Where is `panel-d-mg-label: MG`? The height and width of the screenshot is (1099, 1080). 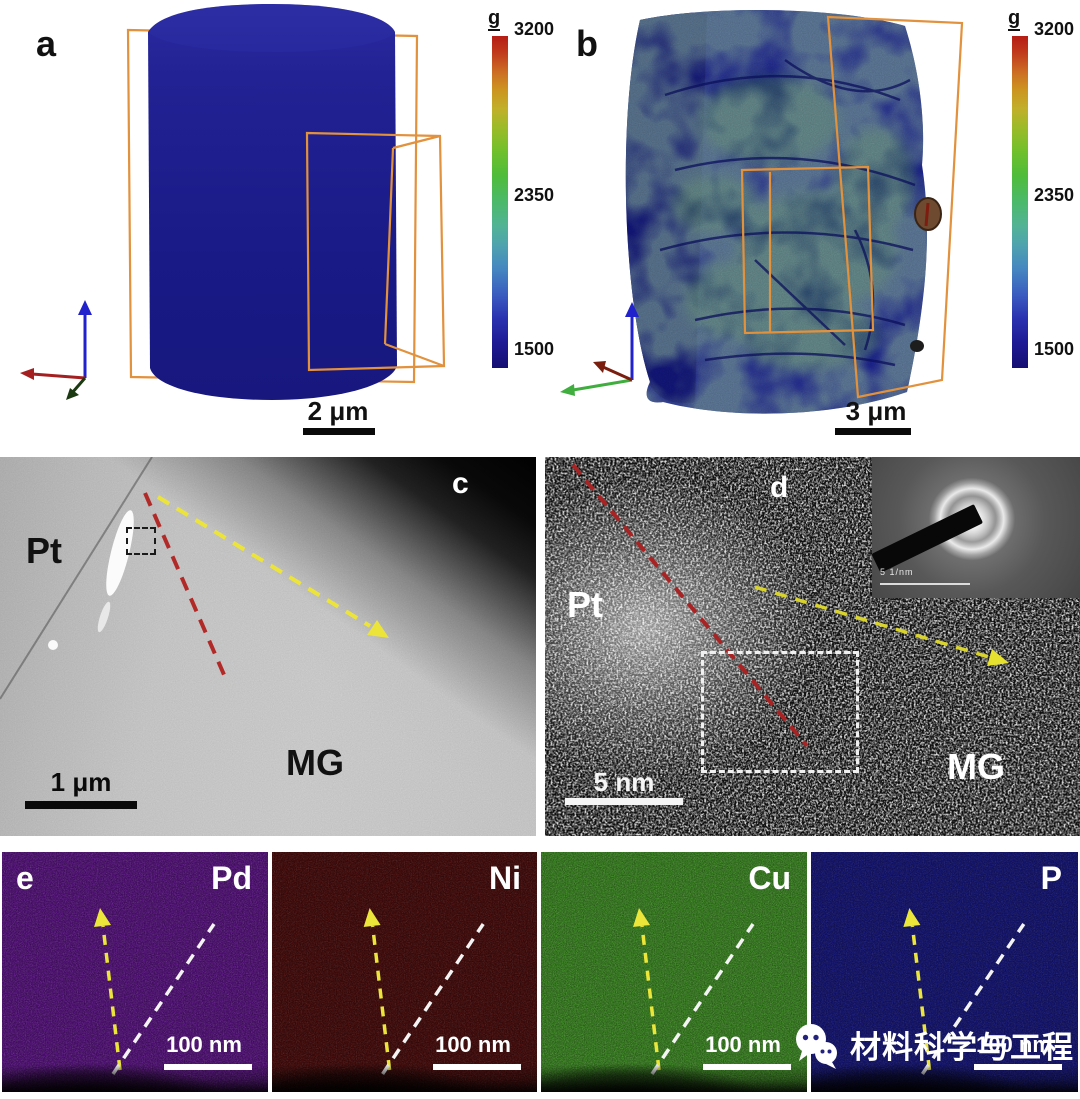
panel-d-mg-label: MG is located at coordinates (976, 766).